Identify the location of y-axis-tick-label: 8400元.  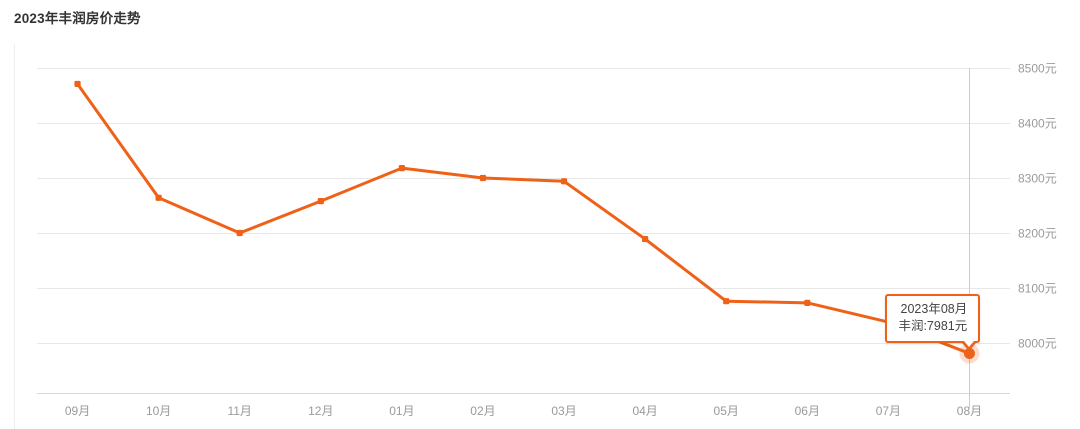
(1037, 123).